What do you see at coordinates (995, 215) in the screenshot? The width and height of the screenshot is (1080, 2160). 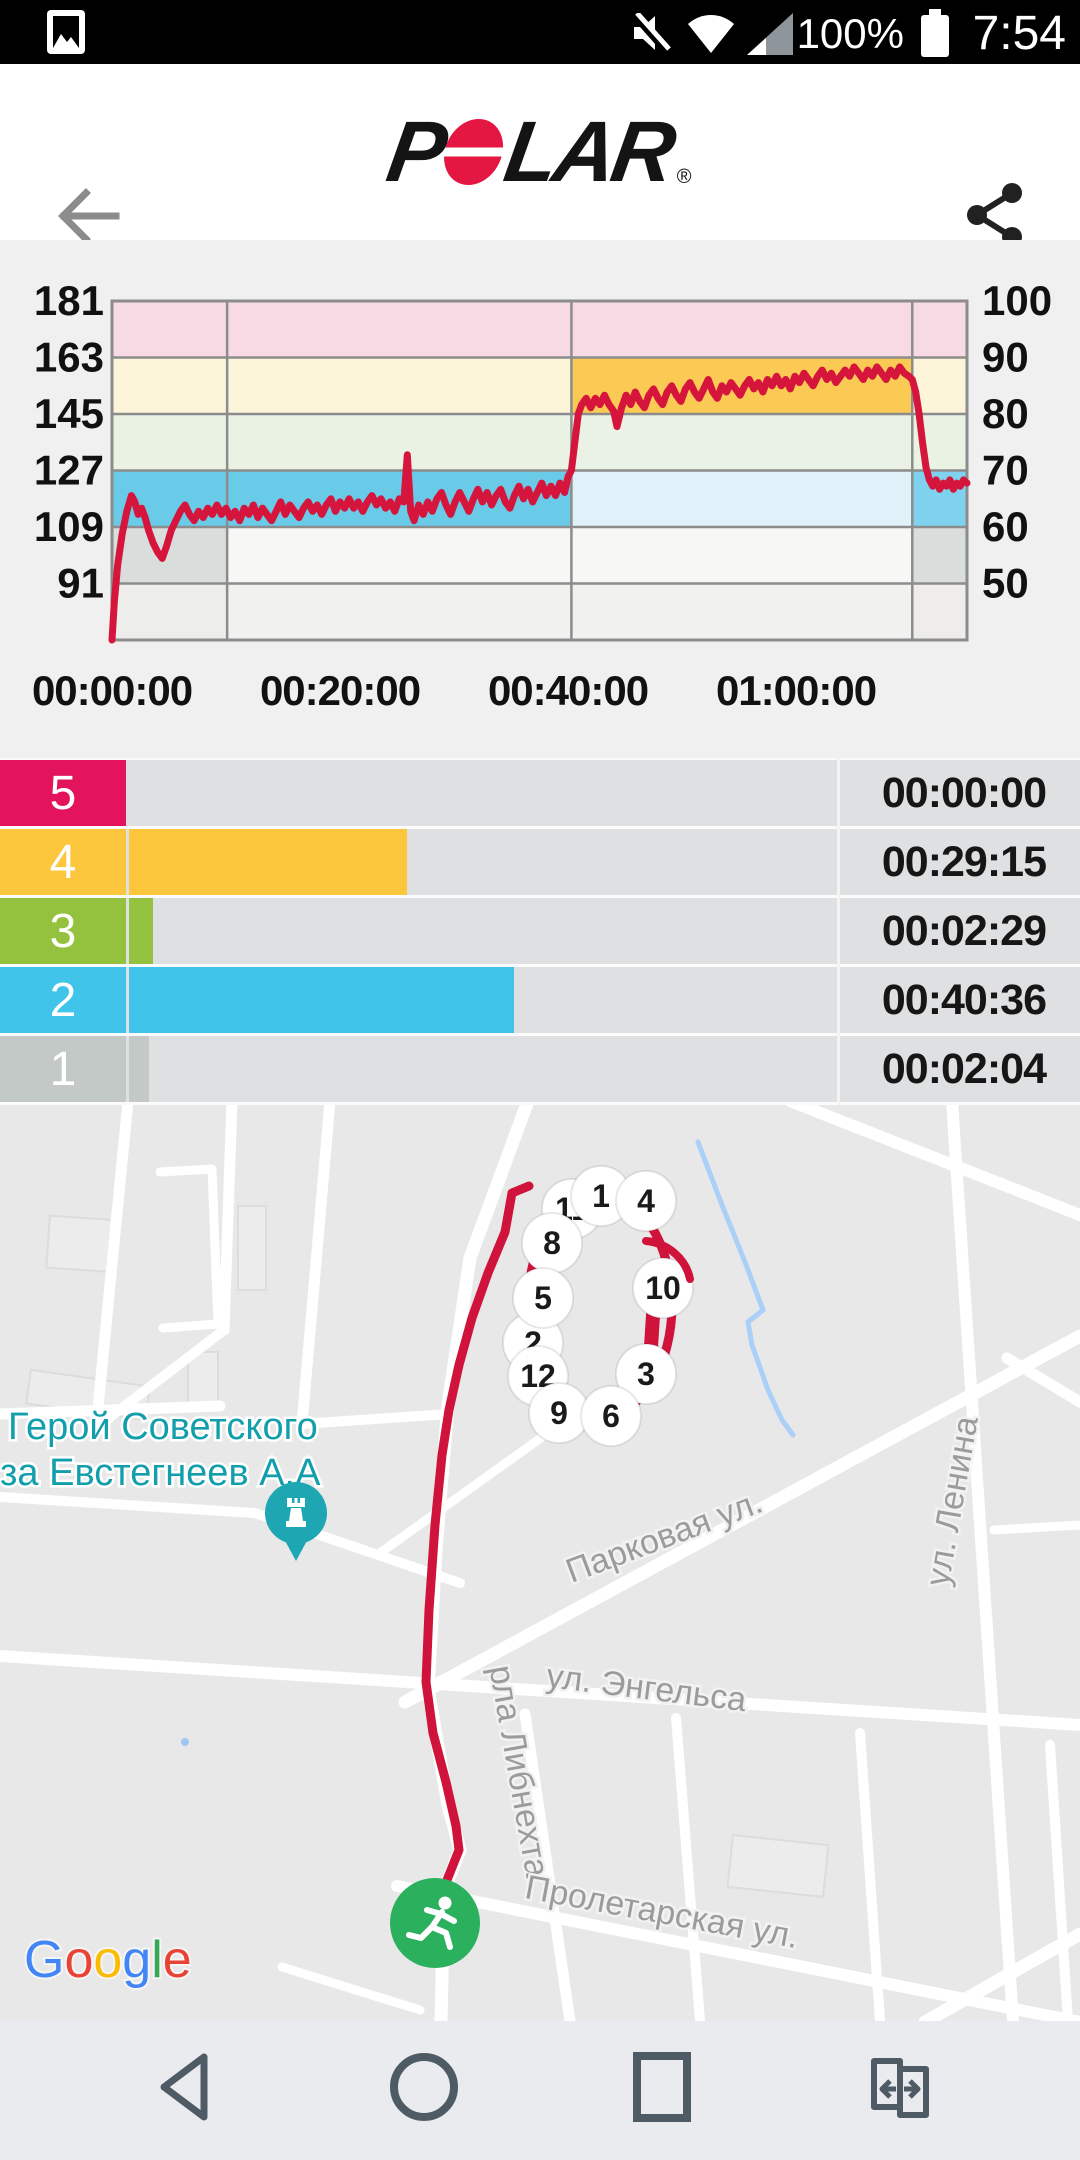 I see `share-icon` at bounding box center [995, 215].